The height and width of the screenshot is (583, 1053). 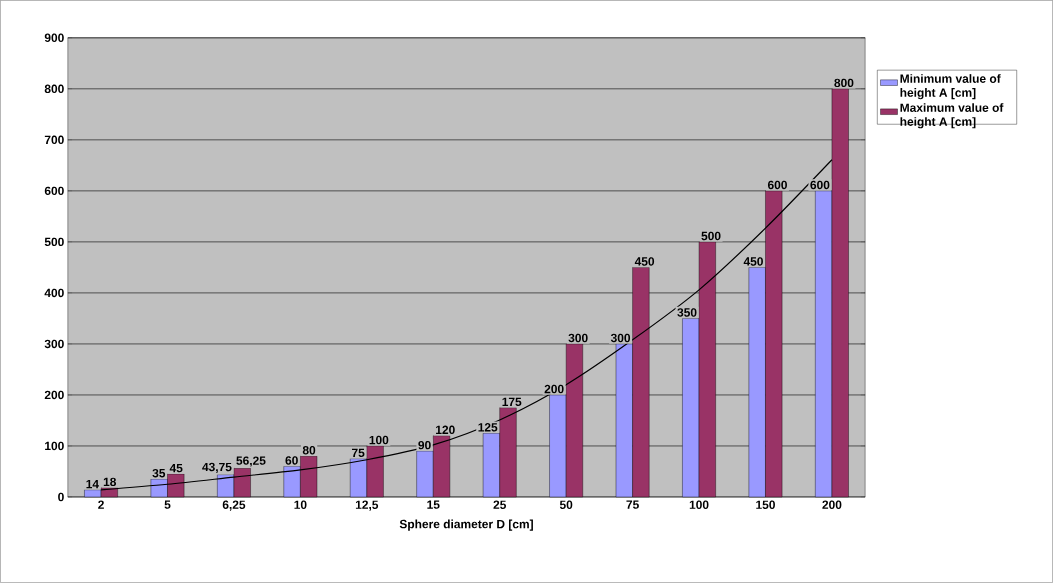 I want to click on x-tick-label: 25, so click(x=500, y=505).